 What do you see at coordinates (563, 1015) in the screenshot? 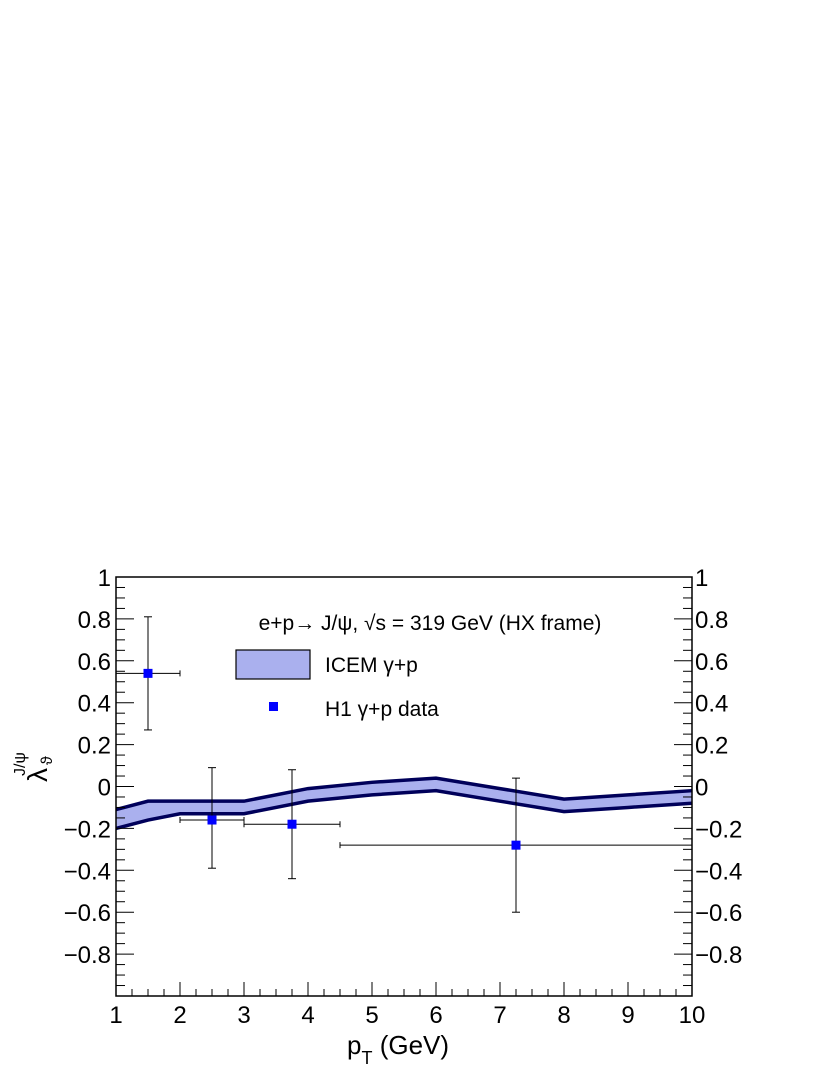
I see `x-tick-label: 8` at bounding box center [563, 1015].